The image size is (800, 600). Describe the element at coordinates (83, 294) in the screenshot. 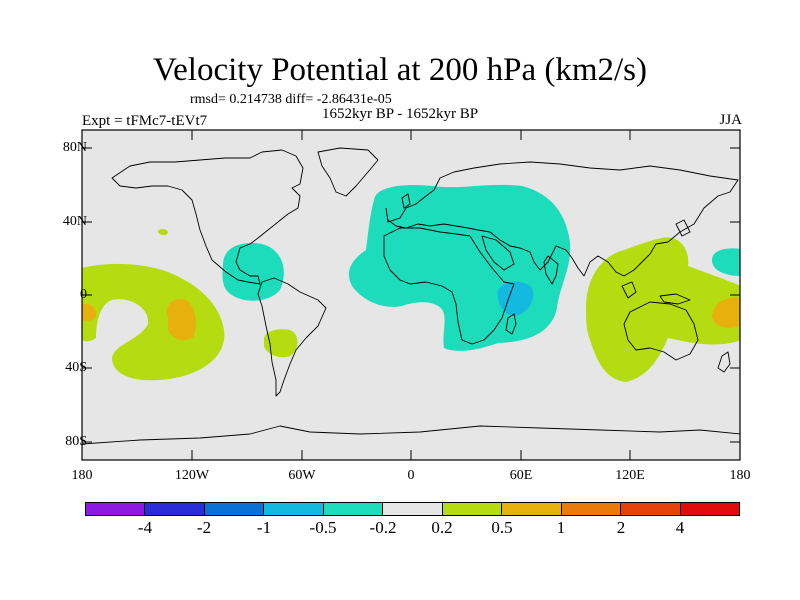

I see `lat-label-0: 0` at that location.